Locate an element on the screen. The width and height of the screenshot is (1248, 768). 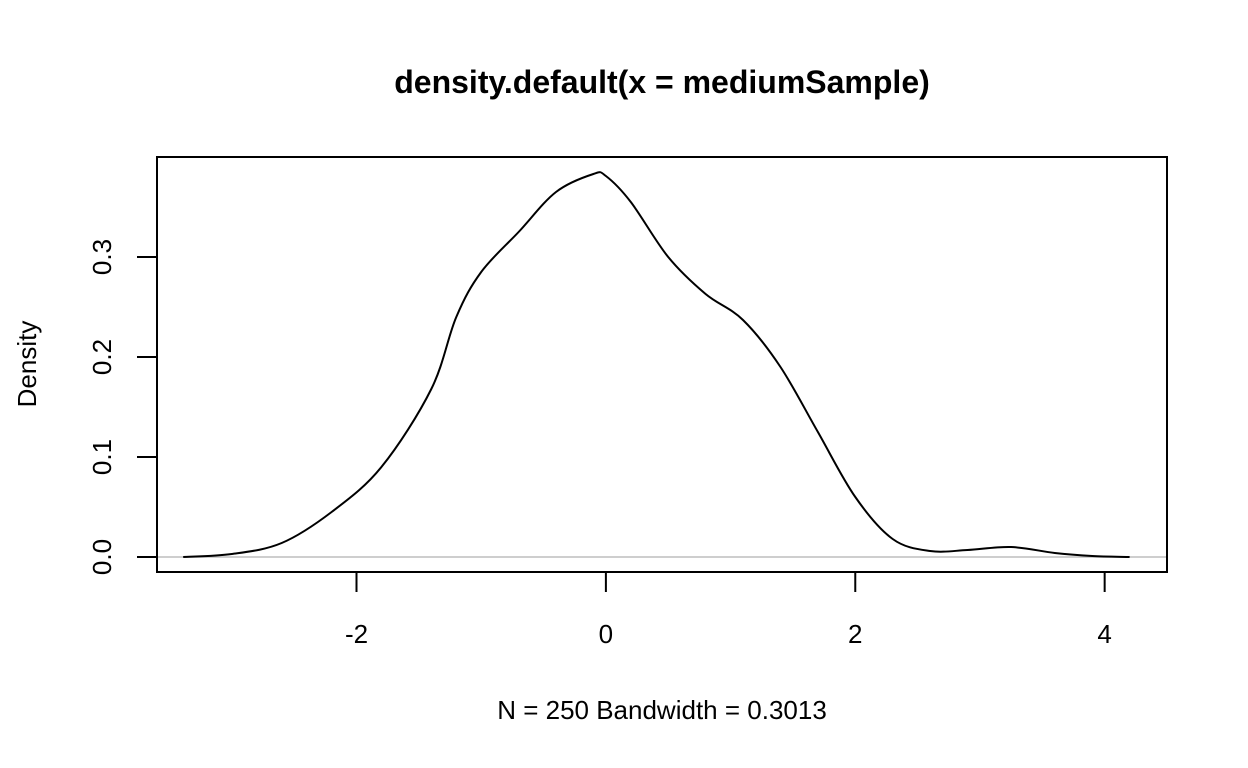
x-tick-label: -2 is located at coordinates (356, 634).